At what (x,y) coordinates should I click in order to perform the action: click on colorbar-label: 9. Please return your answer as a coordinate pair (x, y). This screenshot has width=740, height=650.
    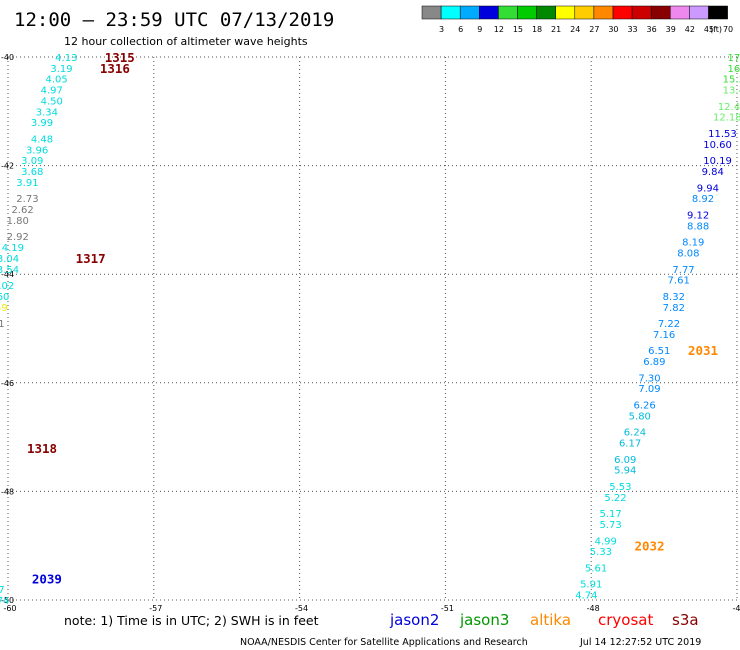
    Looking at the image, I should click on (479, 29).